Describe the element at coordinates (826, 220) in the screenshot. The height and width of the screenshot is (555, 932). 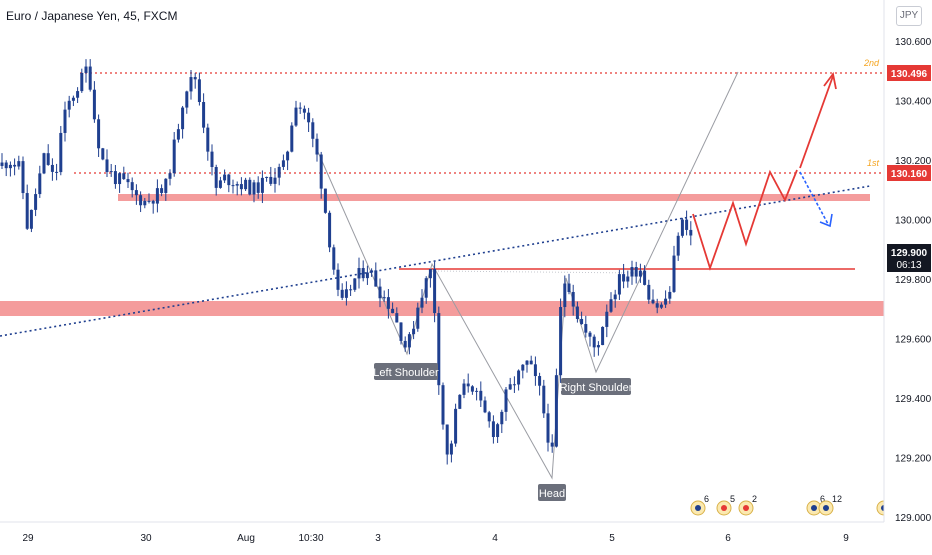
I see `projection-arrowhead-down` at that location.